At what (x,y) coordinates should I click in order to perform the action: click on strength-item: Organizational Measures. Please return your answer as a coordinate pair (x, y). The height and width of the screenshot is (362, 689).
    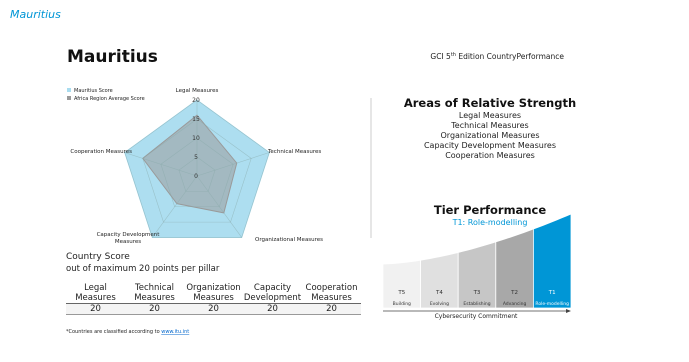
    Looking at the image, I should click on (490, 135).